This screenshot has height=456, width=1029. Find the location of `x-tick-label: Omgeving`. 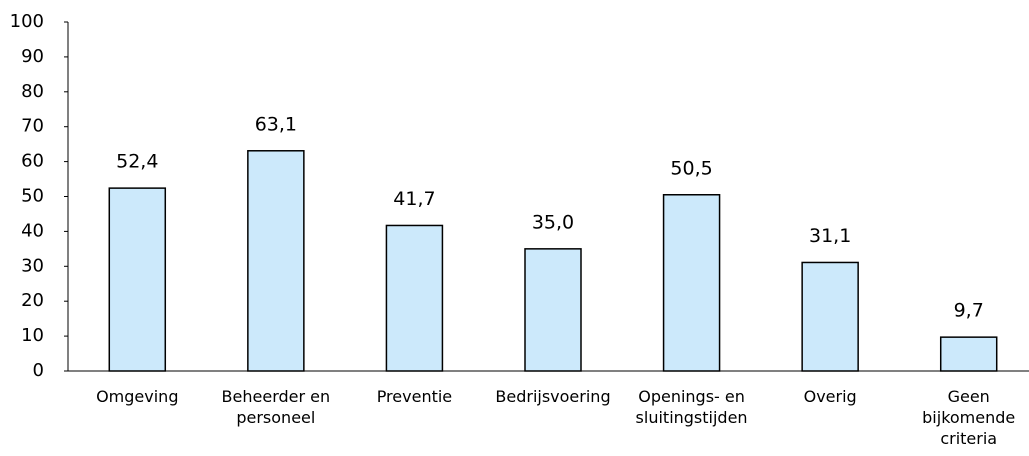

x-tick-label: Omgeving is located at coordinates (137, 396).